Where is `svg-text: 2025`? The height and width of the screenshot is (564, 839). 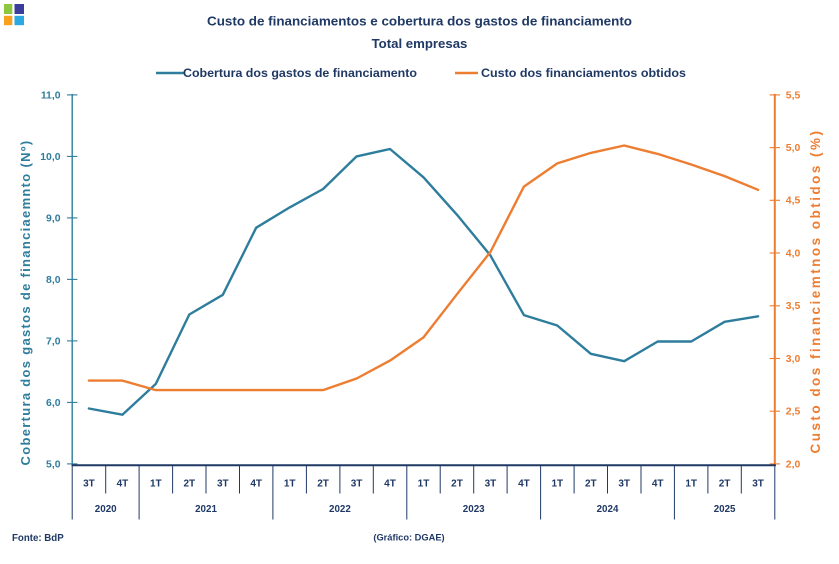
svg-text: 2025 is located at coordinates (725, 509).